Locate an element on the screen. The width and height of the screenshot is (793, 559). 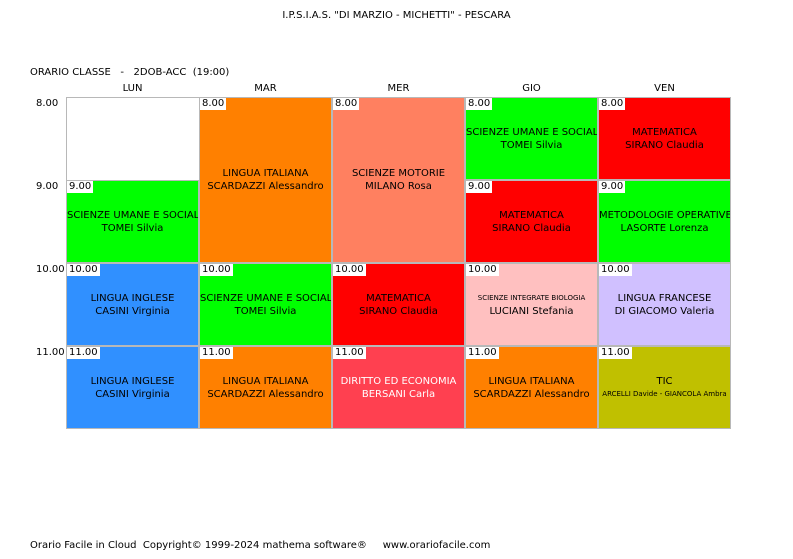
day-header-mar: MAR is located at coordinates (265, 88).